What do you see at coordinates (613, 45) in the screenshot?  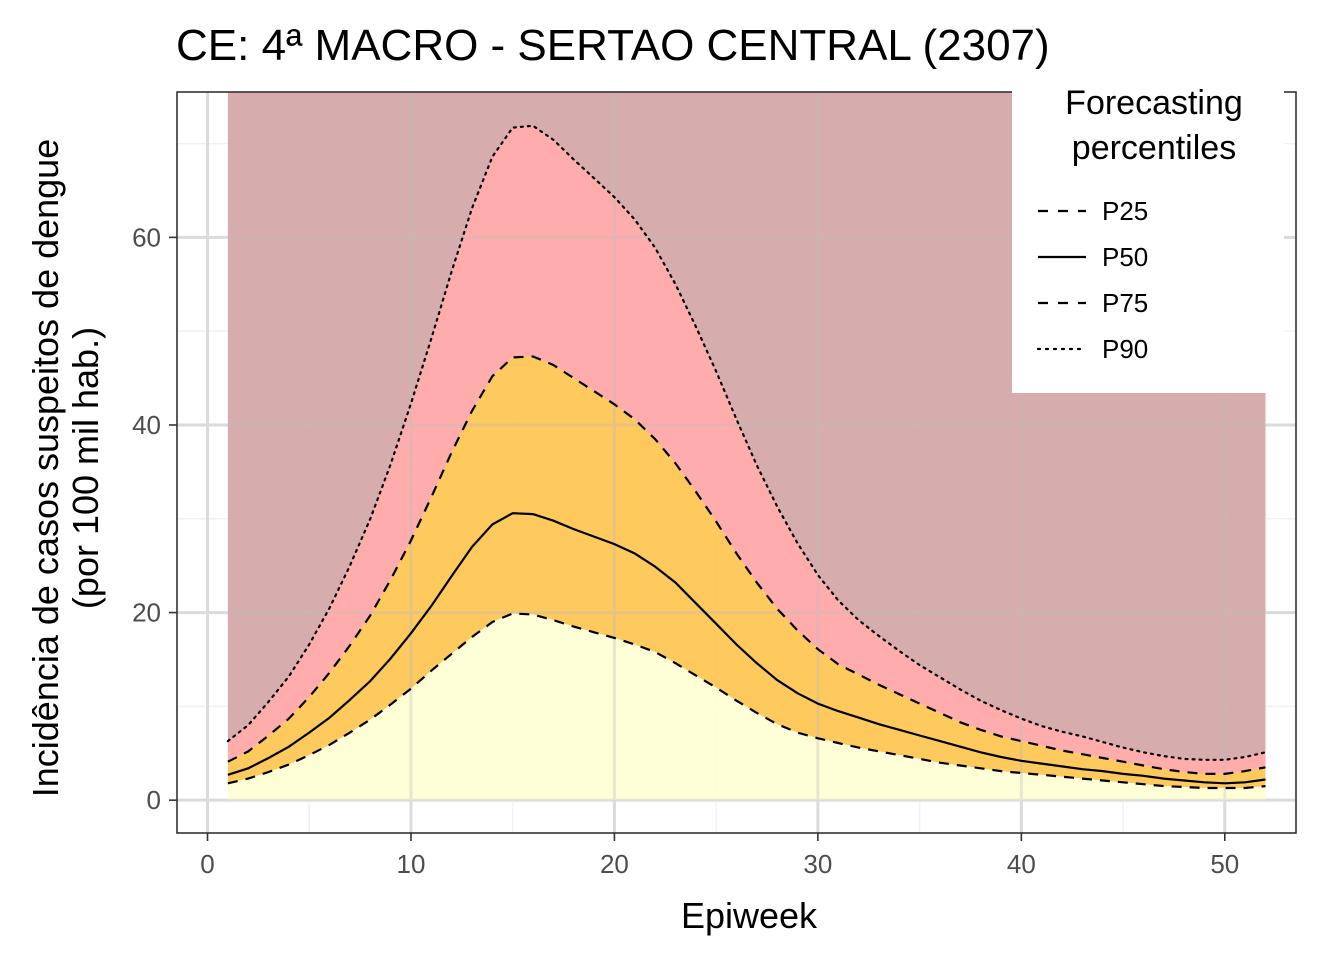 I see `chart-title: CE: 4ª MACRO - SERTAO CENTRAL (2307)` at bounding box center [613, 45].